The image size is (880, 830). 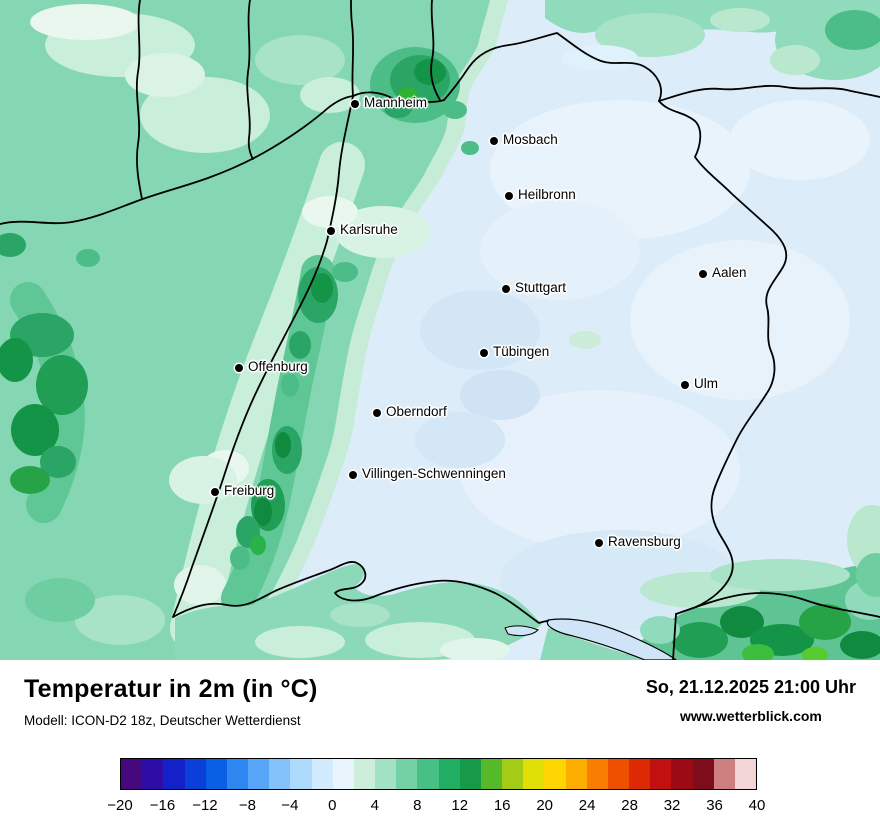 I want to click on colorbar-ticks: −20 −16 −12 −8 −4 0 4 8 12 16 20 24 28 32 36 40, so click(x=436, y=807).